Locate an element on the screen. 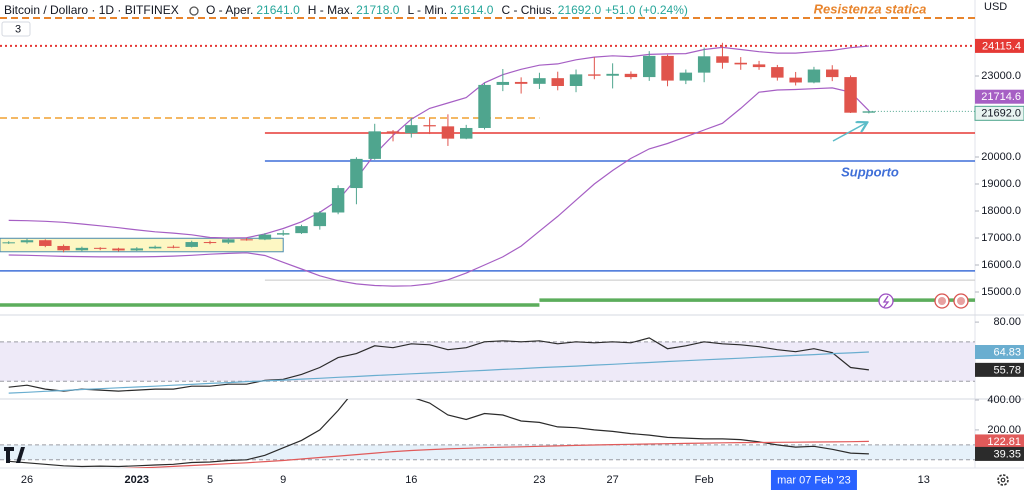 The width and height of the screenshot is (1024, 490). drawn-arrow is located at coordinates (849, 132).